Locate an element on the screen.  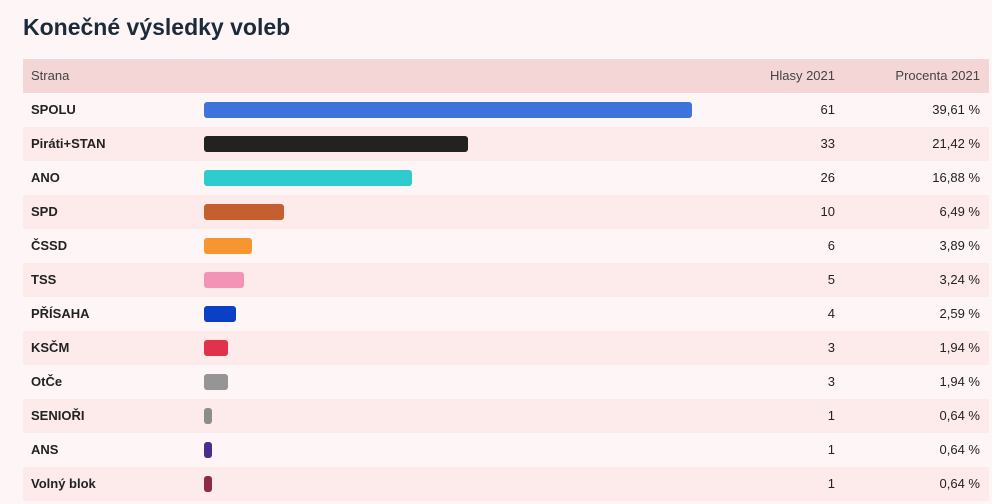
votes: 33 is located at coordinates (827, 143).